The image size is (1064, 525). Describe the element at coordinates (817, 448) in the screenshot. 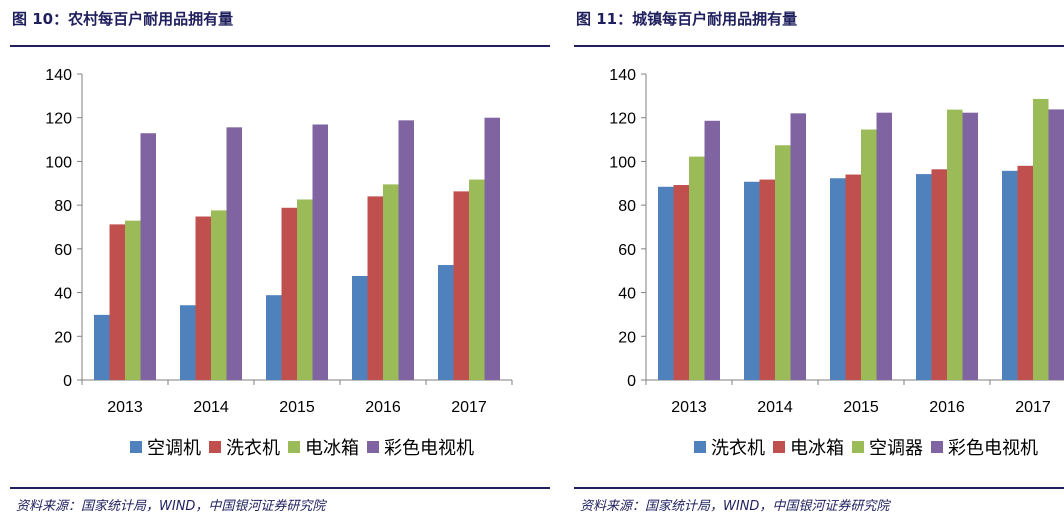

I see `right-legend-label: 电冰箱` at that location.